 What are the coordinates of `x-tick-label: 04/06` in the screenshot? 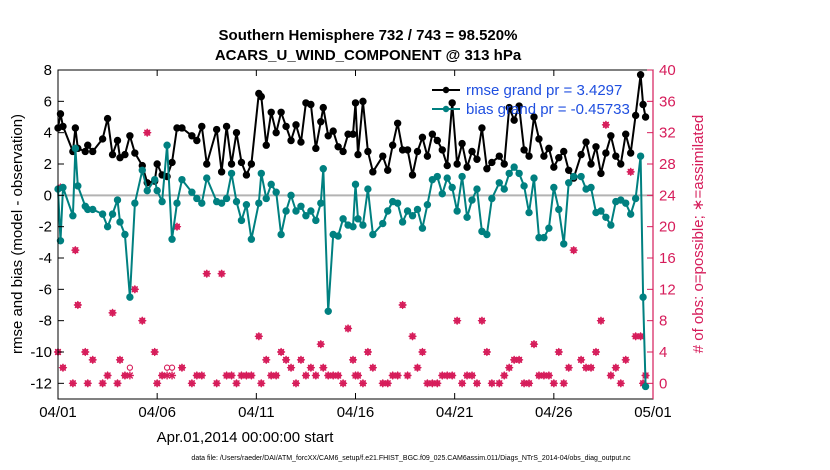 It's located at (157, 412).